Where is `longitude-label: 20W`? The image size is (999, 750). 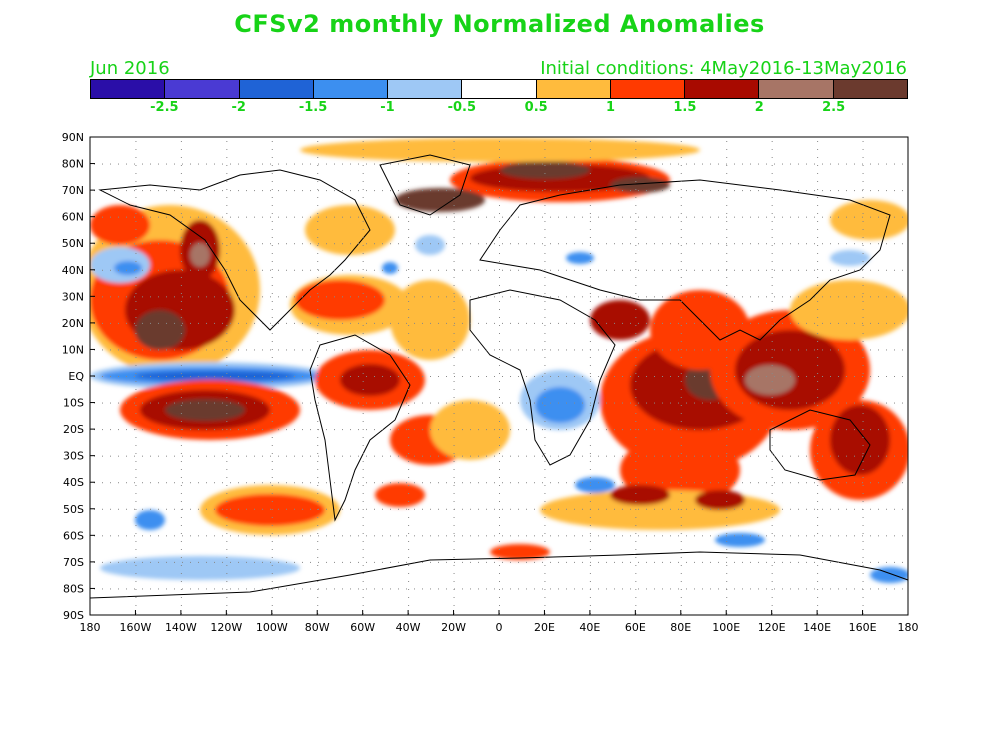 longitude-label: 20W is located at coordinates (453, 627).